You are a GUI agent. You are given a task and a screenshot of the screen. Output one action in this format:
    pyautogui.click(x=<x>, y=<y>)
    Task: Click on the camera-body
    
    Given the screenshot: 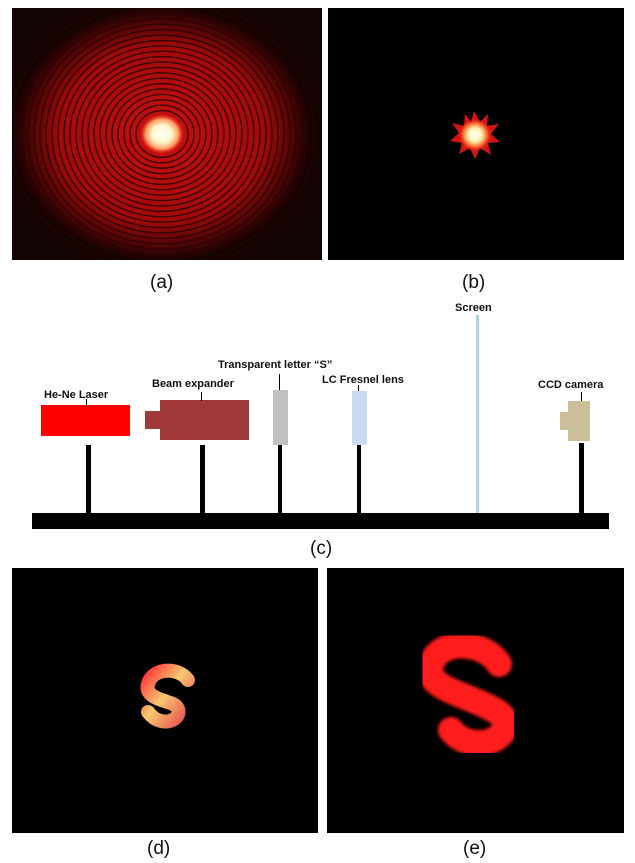 What is the action you would take?
    pyautogui.click(x=579, y=421)
    